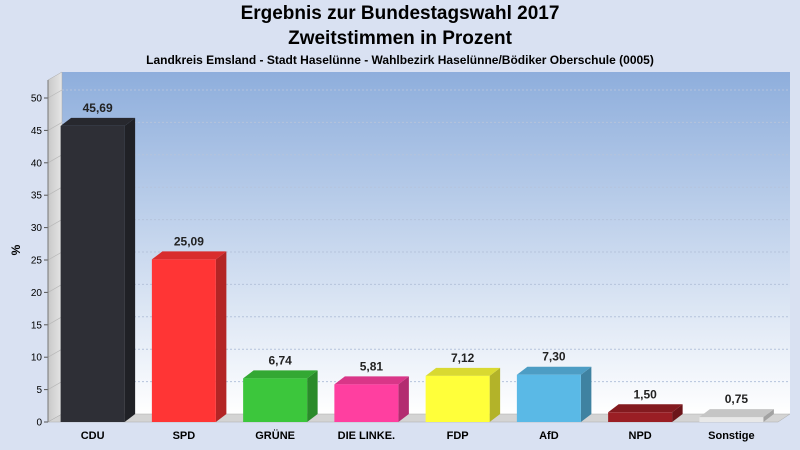 This screenshot has height=450, width=800. Describe the element at coordinates (37, 293) in the screenshot. I see `y-tick-label: 20` at that location.